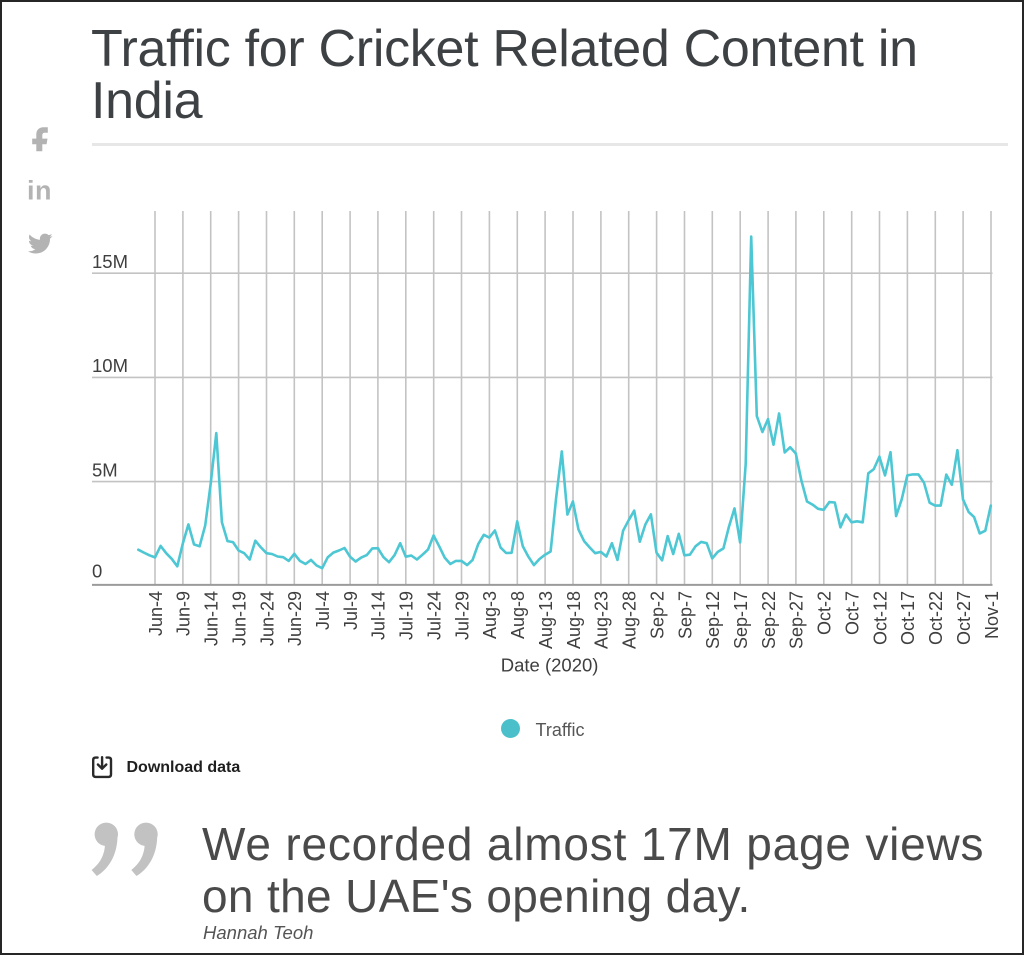 This screenshot has height=955, width=1024. I want to click on svg-text: Jun-29, so click(295, 618).